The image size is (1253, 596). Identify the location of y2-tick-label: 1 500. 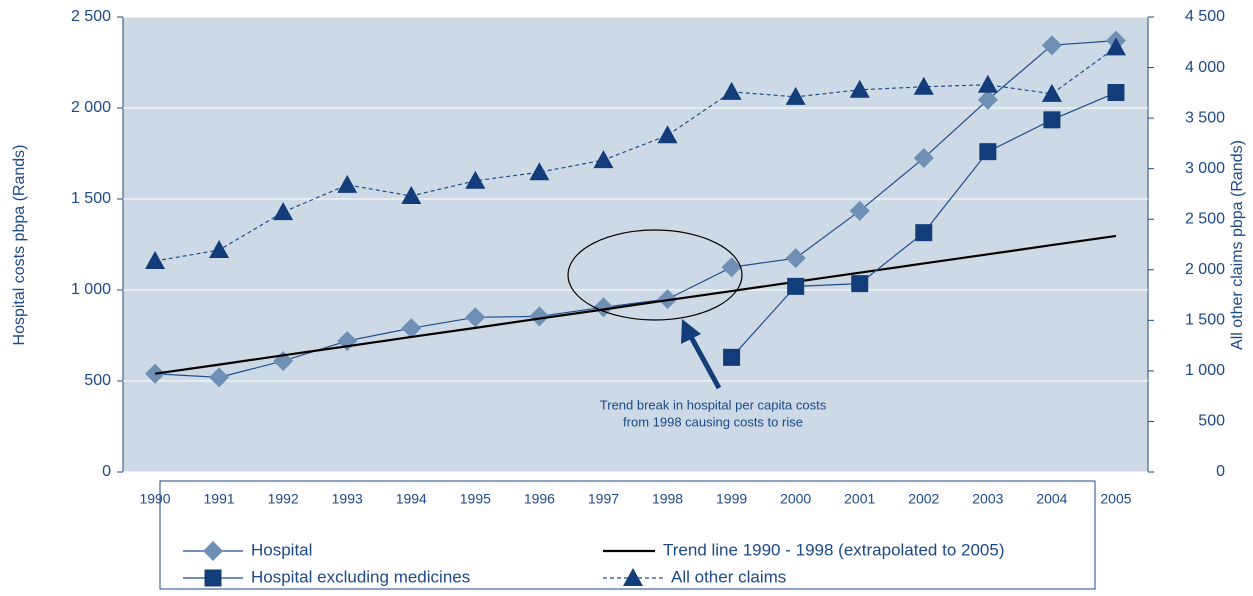
(1205, 320).